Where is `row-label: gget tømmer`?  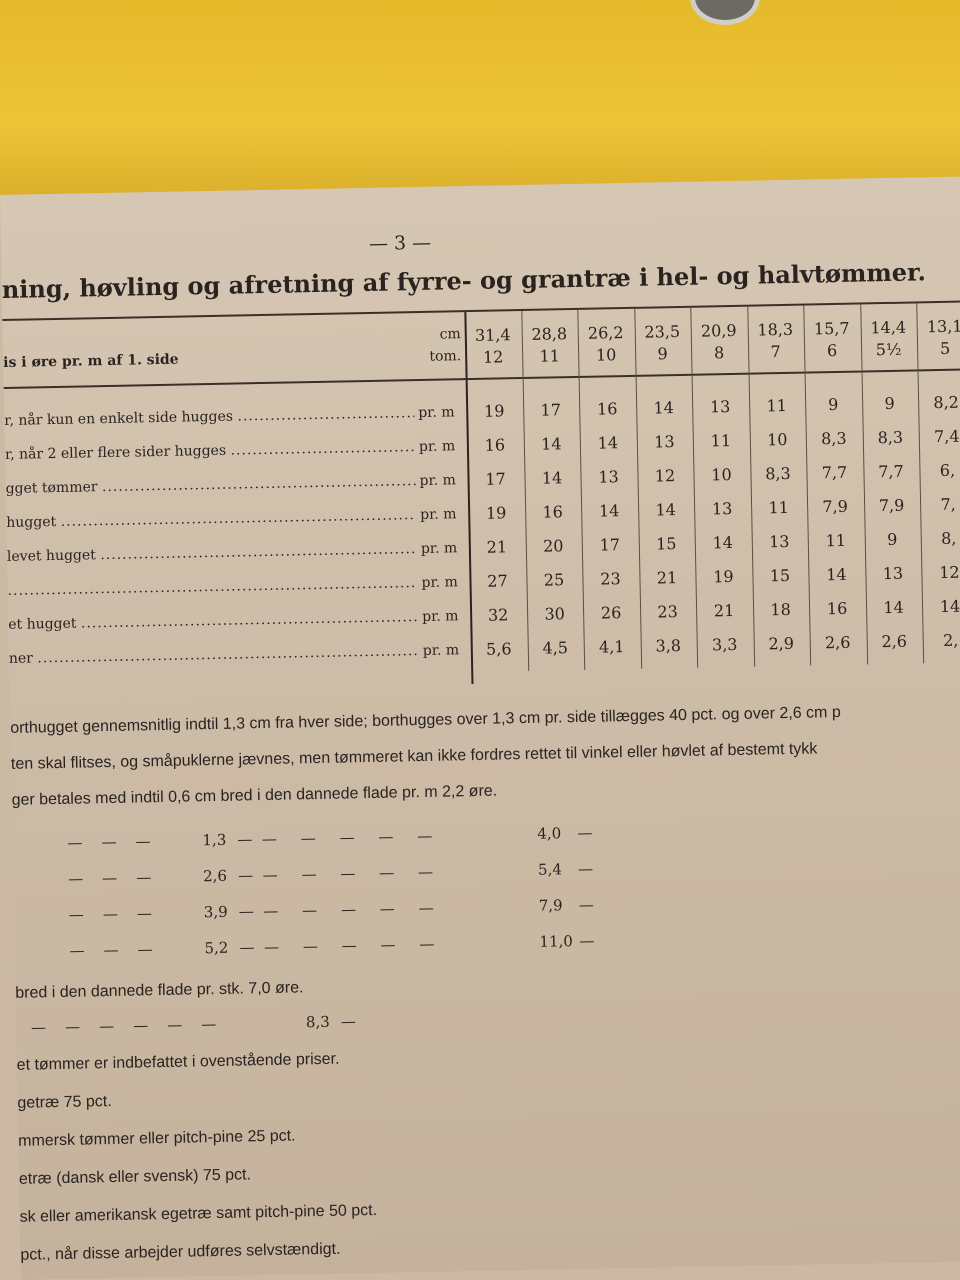 row-label: gget tømmer is located at coordinates (51, 488).